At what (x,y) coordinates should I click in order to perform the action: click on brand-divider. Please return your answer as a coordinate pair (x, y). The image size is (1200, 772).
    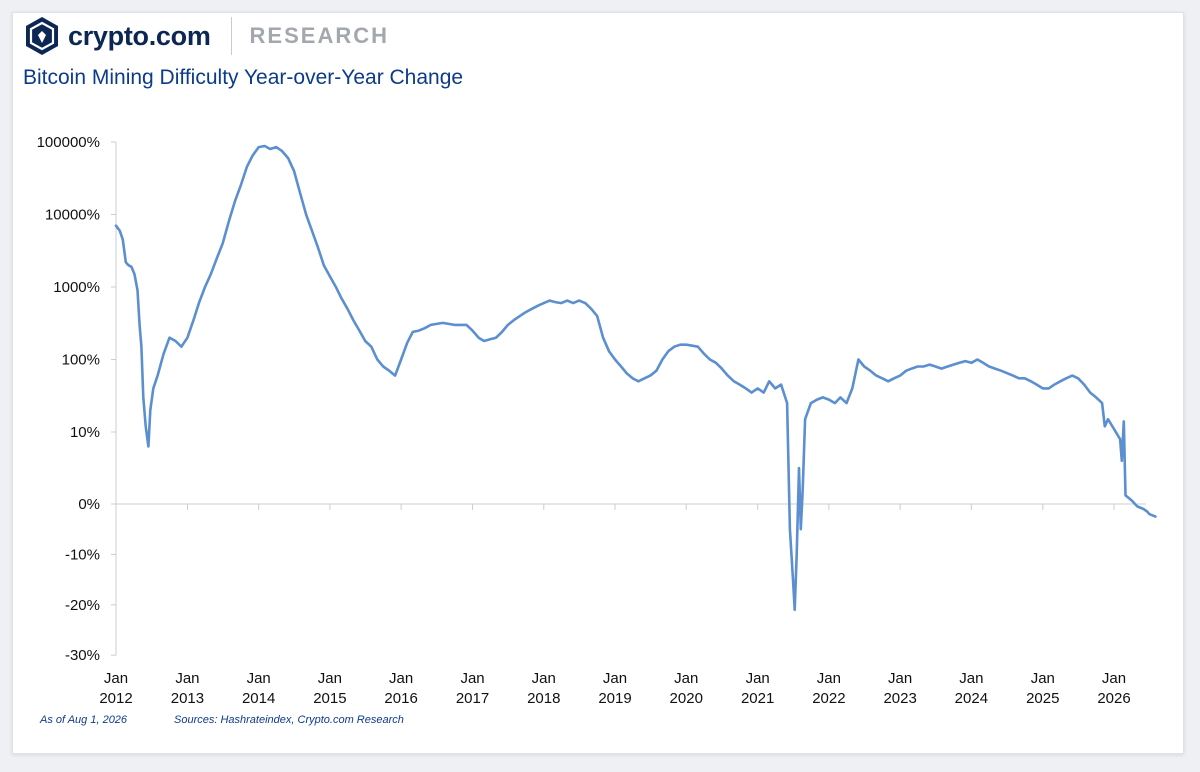
    Looking at the image, I should click on (231, 36).